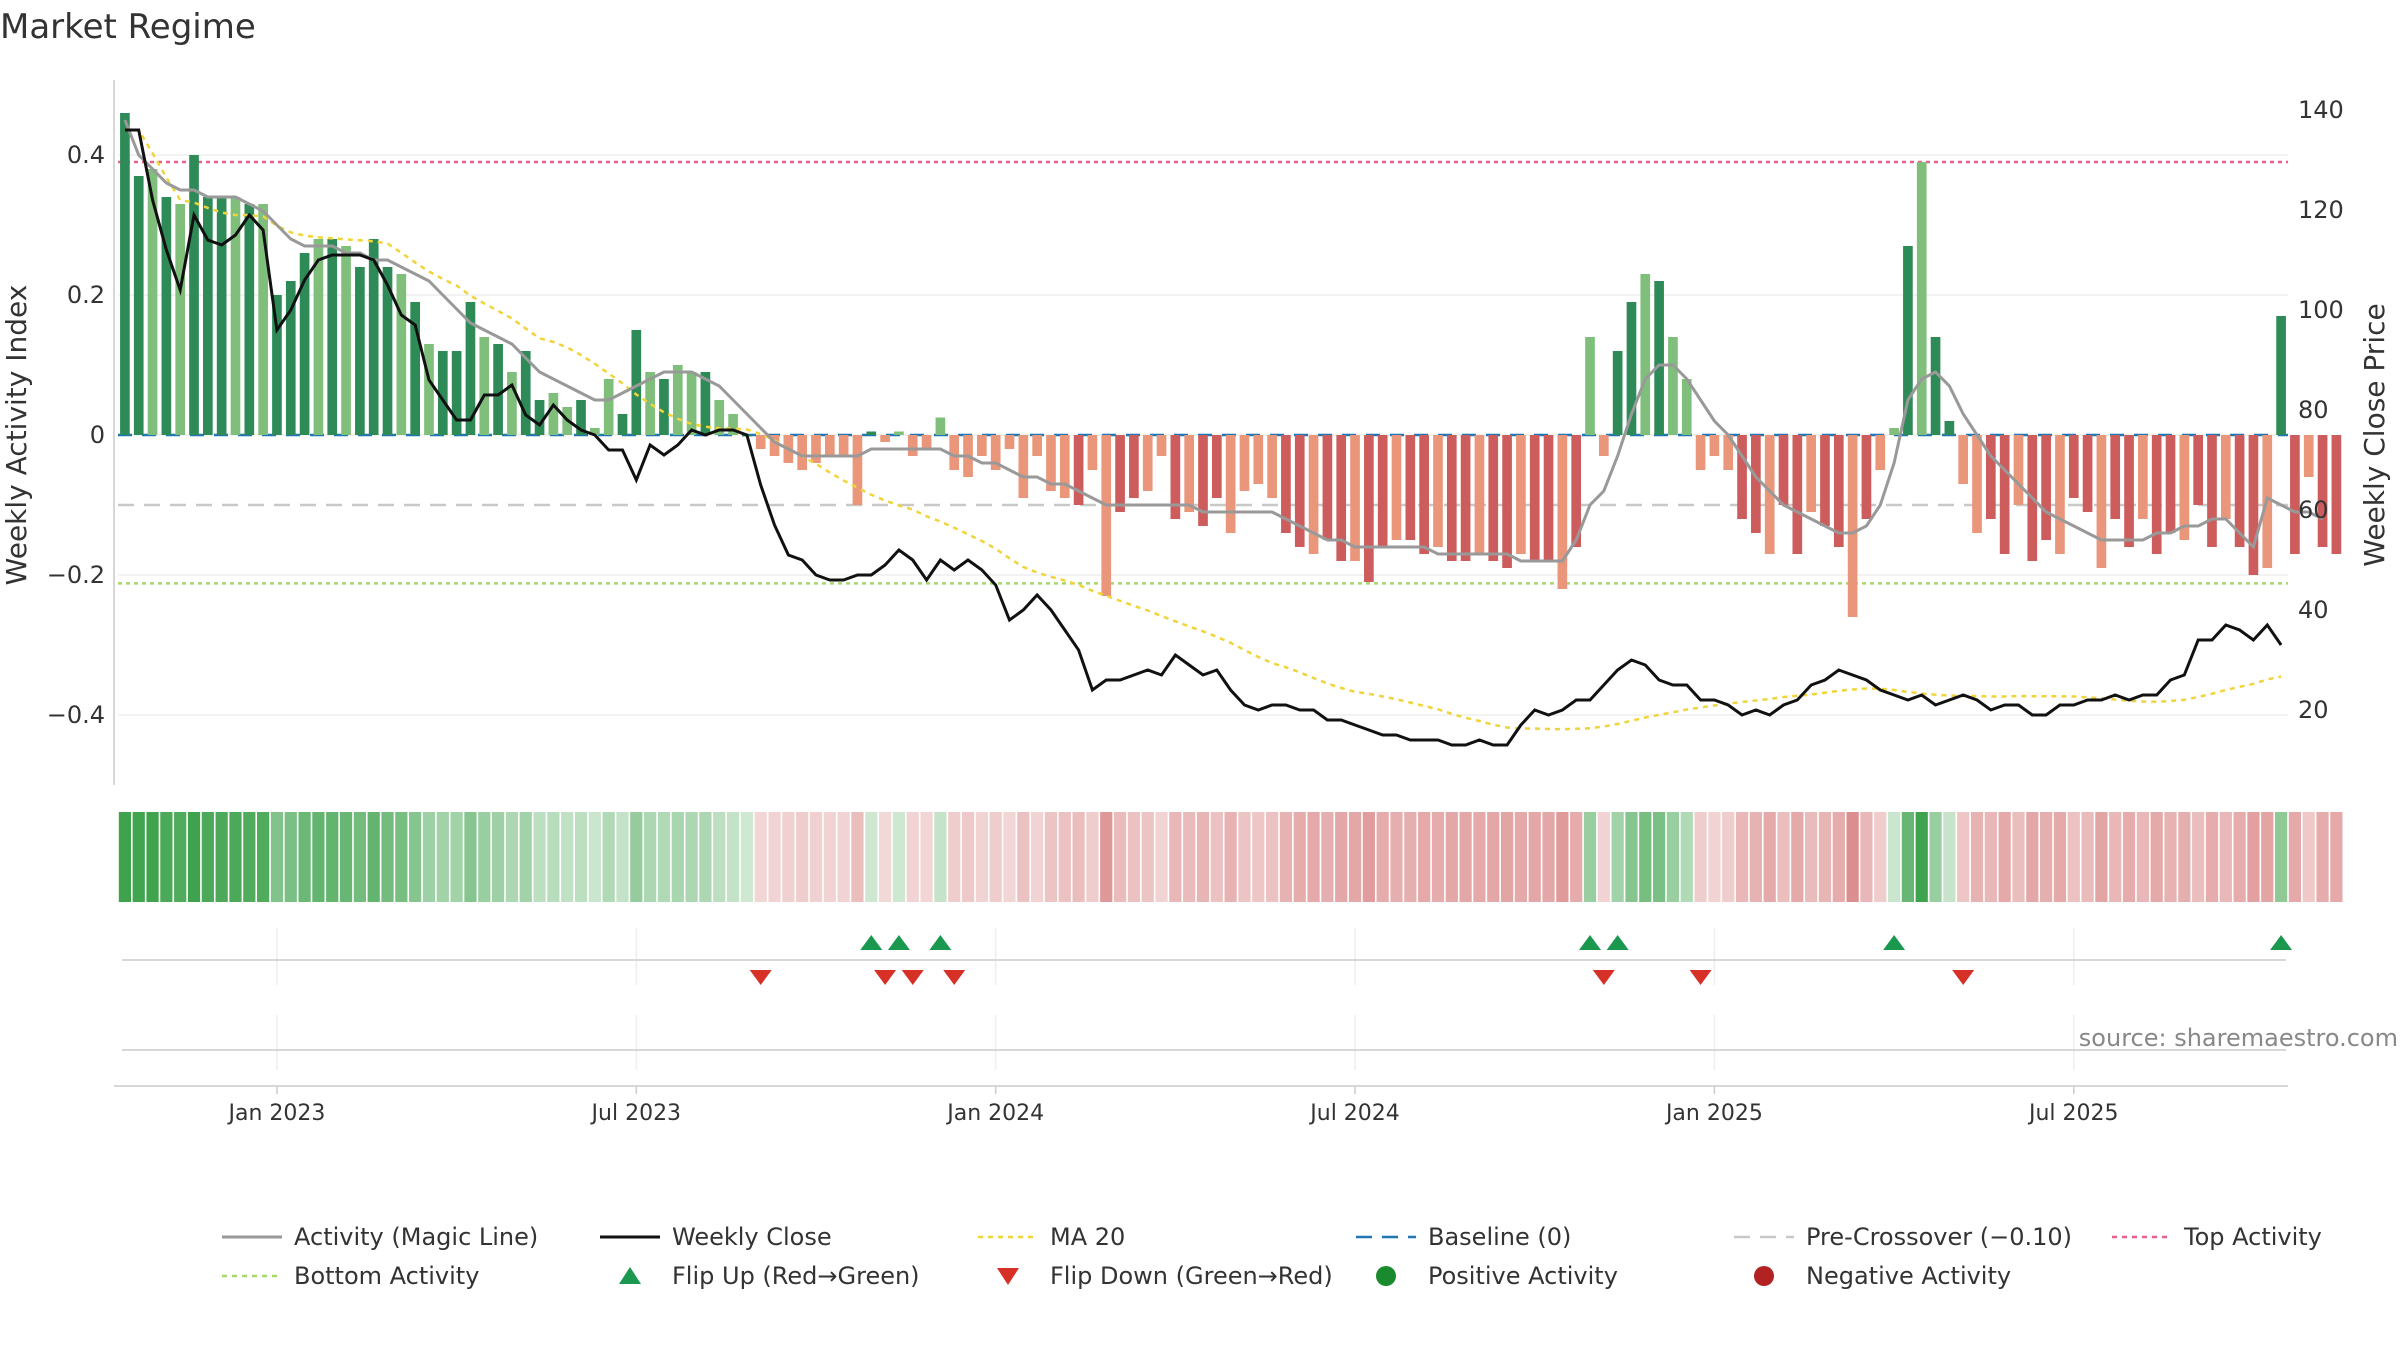  What do you see at coordinates (2313, 610) in the screenshot?
I see `ytick-right-label: 40` at bounding box center [2313, 610].